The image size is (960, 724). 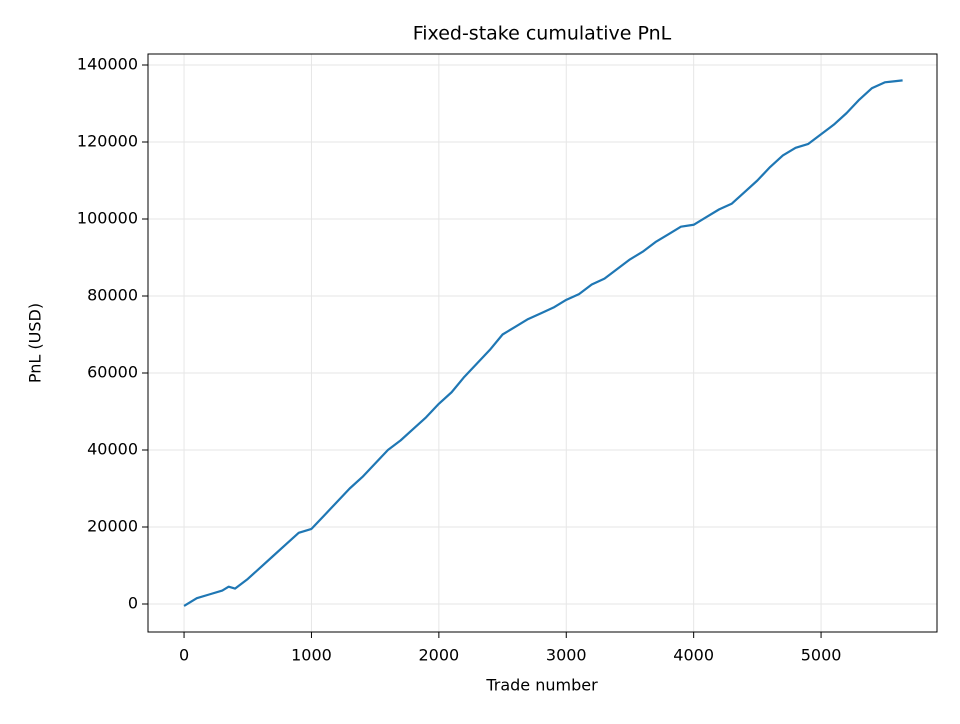 I want to click on y-axis-label: PnL (USD), so click(x=35, y=343).